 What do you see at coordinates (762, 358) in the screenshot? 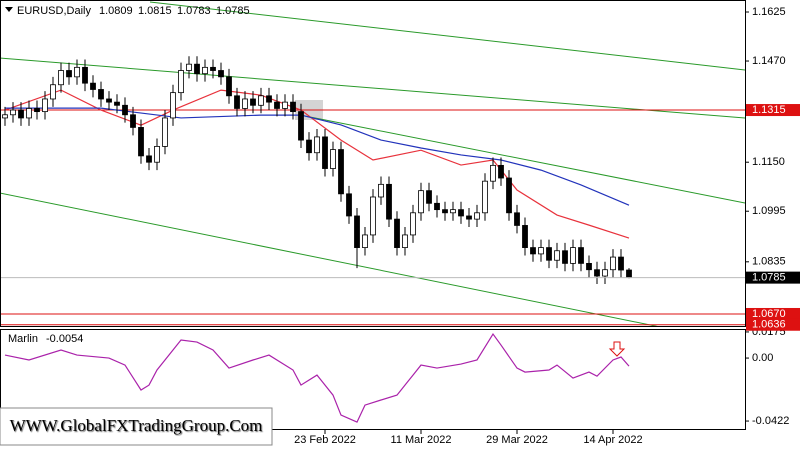
I see `y-tick-label: 0.00` at bounding box center [762, 358].